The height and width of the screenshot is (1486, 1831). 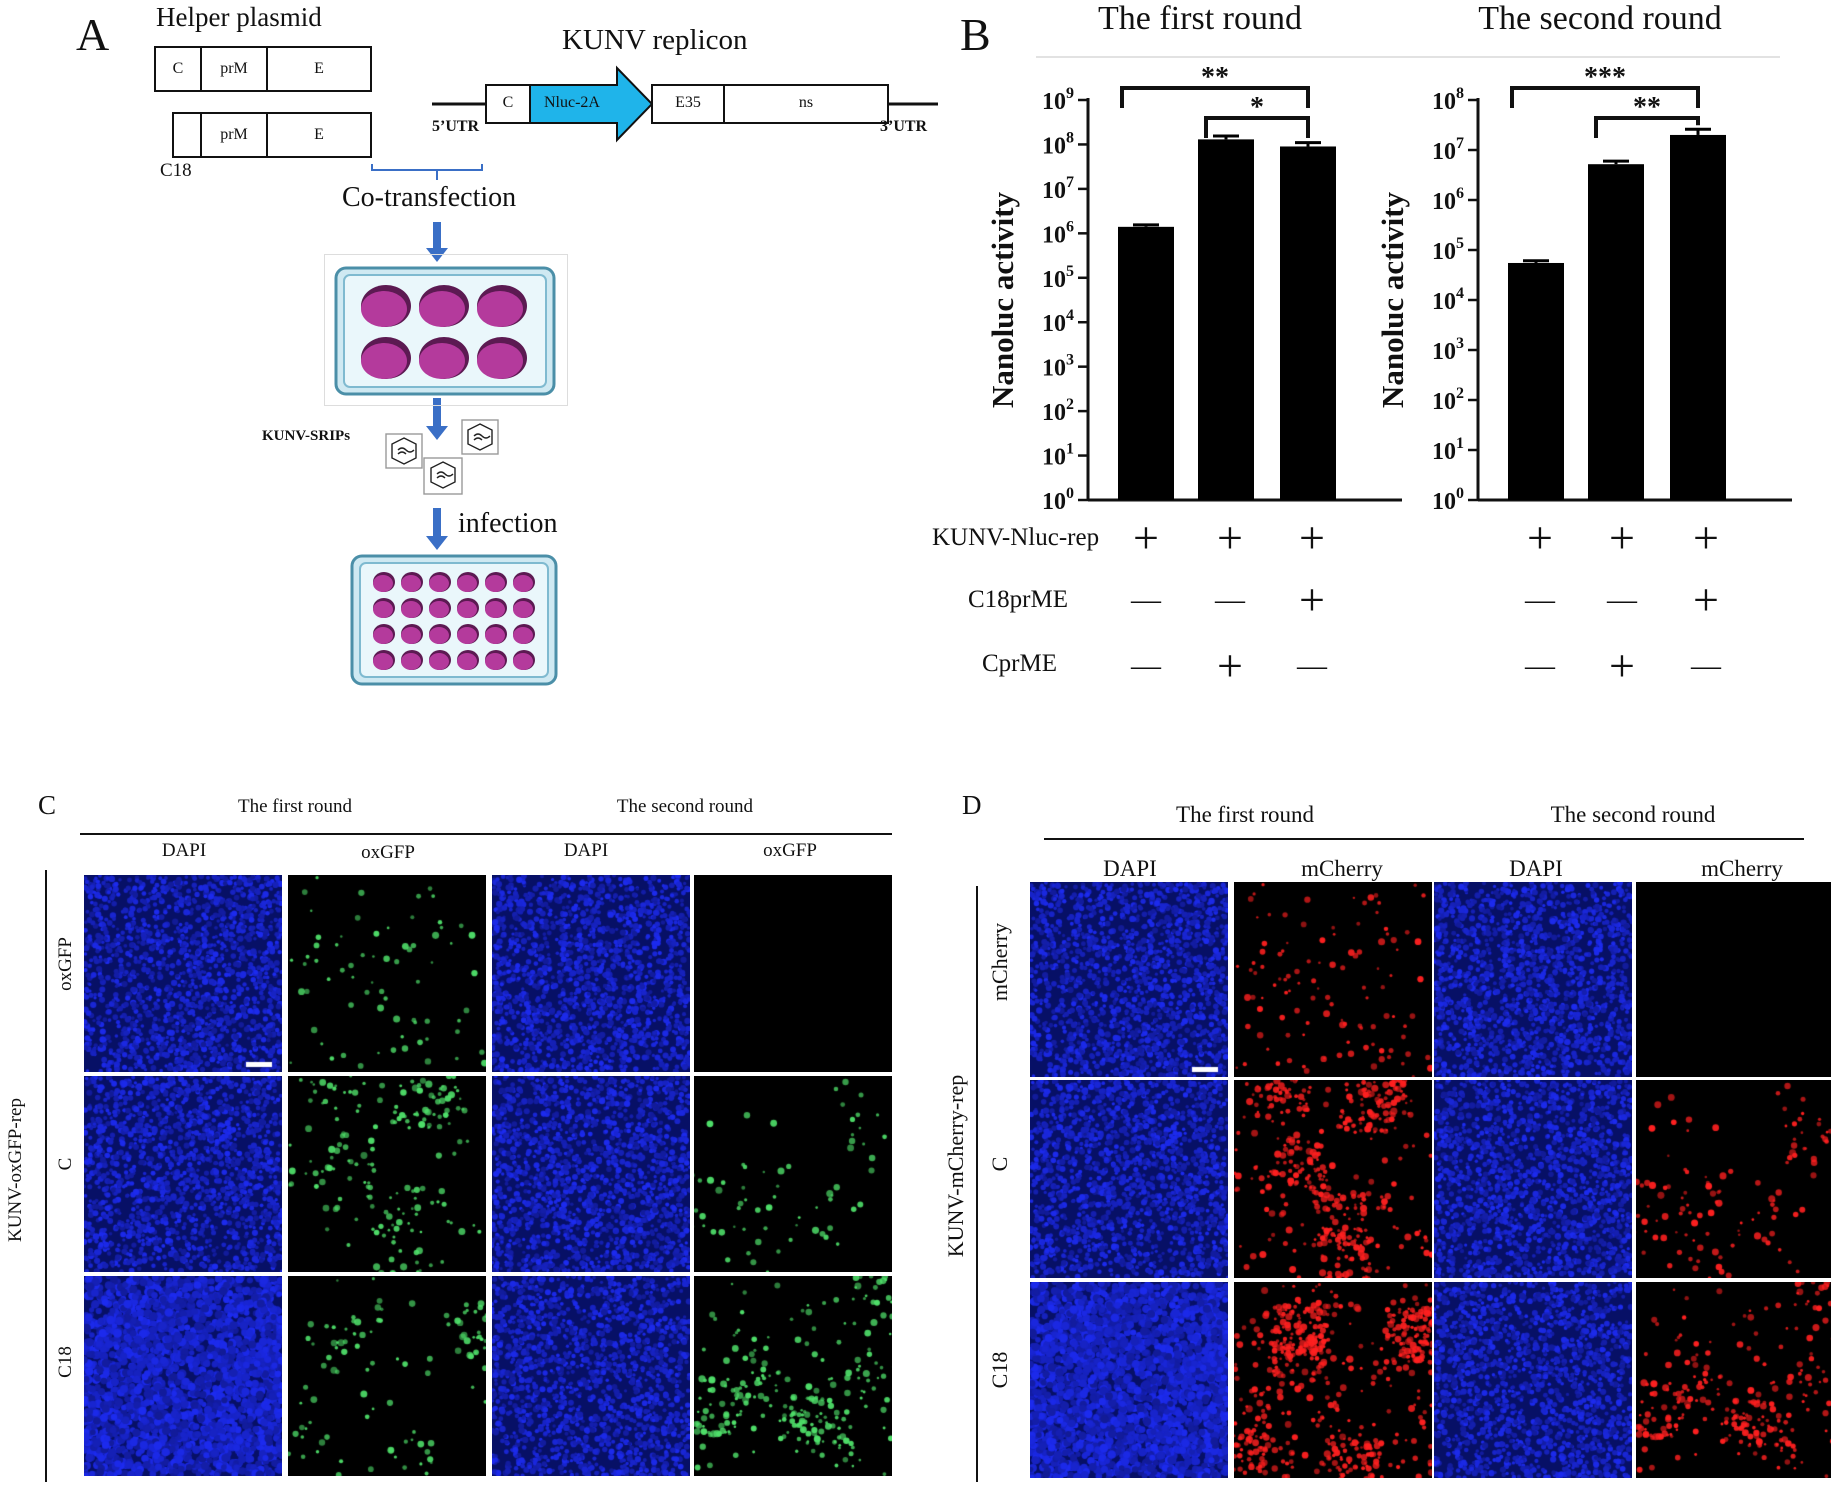 What do you see at coordinates (442, 457) in the screenshot?
I see `srip-particles-icon` at bounding box center [442, 457].